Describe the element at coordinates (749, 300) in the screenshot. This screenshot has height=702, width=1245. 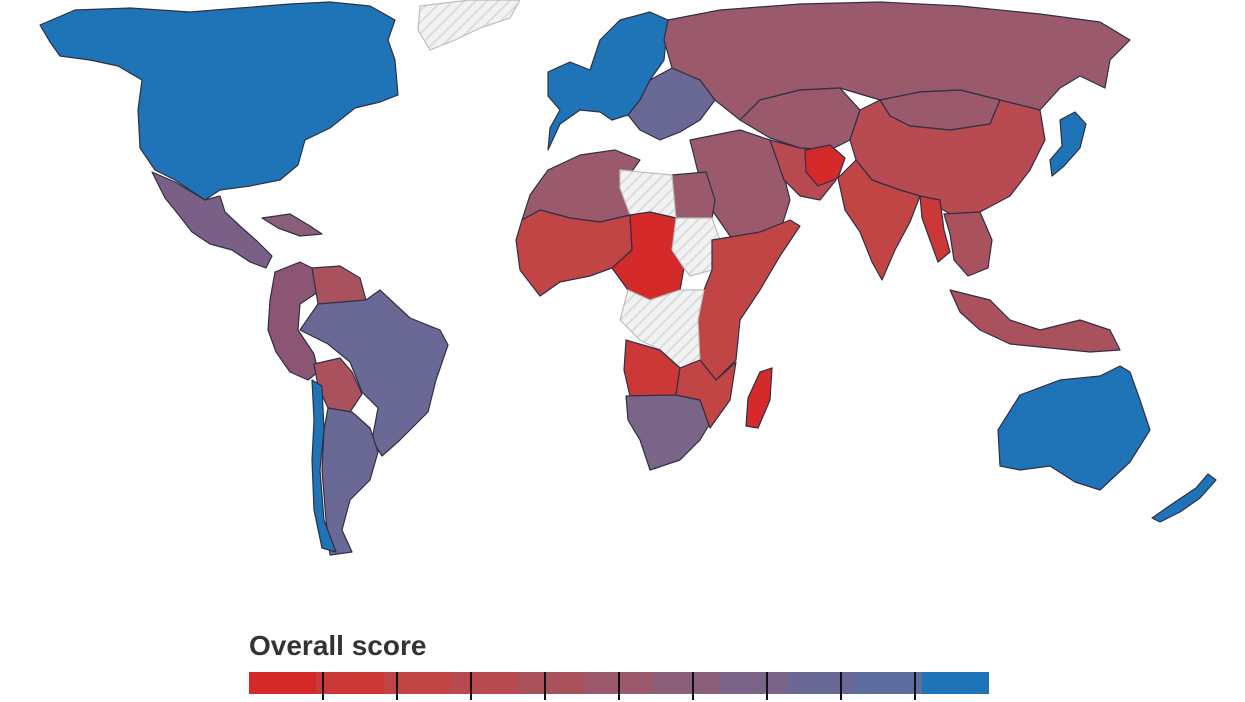
I see `region-east-africa` at that location.